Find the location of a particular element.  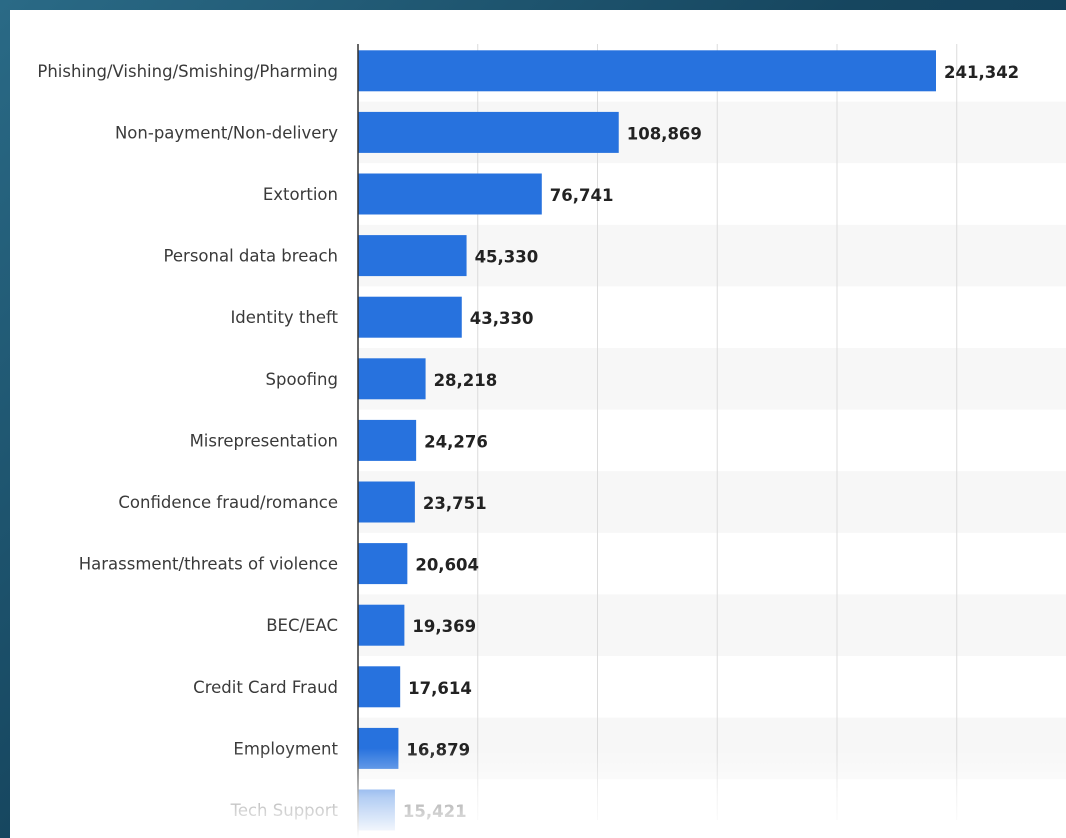

value-label: 15,421 is located at coordinates (435, 811).